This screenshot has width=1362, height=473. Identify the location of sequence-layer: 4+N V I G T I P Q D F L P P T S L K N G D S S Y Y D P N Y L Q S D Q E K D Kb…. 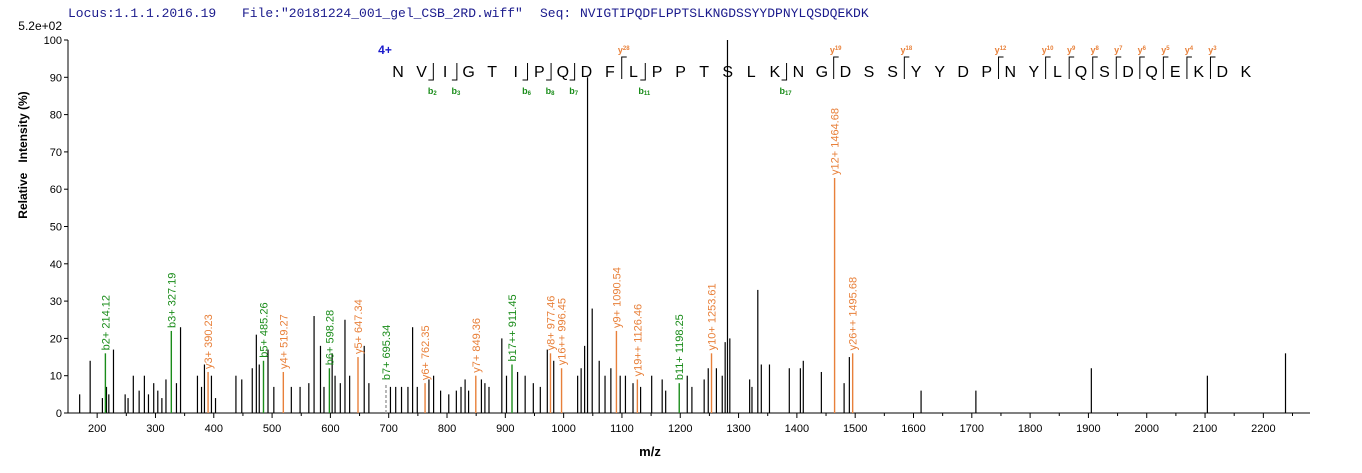
(814, 70).